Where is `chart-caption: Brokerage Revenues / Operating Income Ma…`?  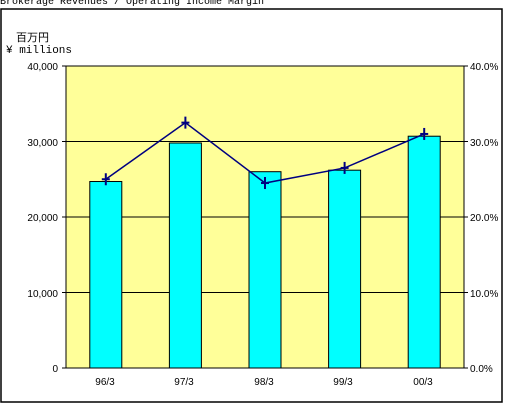 chart-caption: Brokerage Revenues / Operating Income Ma… is located at coordinates (132, 4).